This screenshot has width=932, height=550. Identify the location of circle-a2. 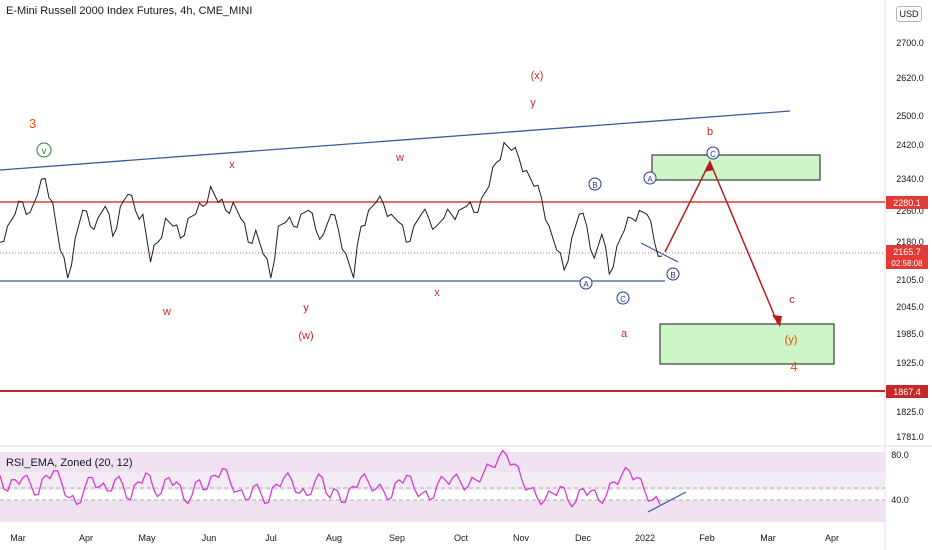
(650, 178).